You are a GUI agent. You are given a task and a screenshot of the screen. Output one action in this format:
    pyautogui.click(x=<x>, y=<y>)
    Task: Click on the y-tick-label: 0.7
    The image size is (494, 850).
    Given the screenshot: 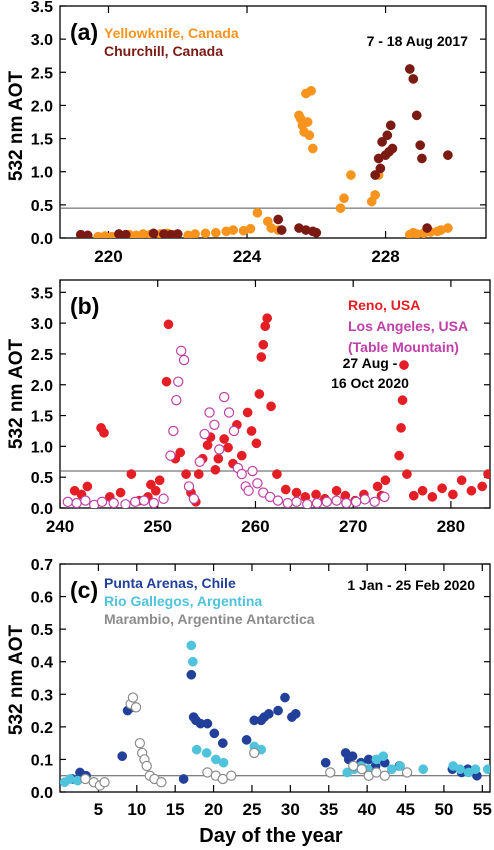 What is the action you would take?
    pyautogui.click(x=42, y=565)
    